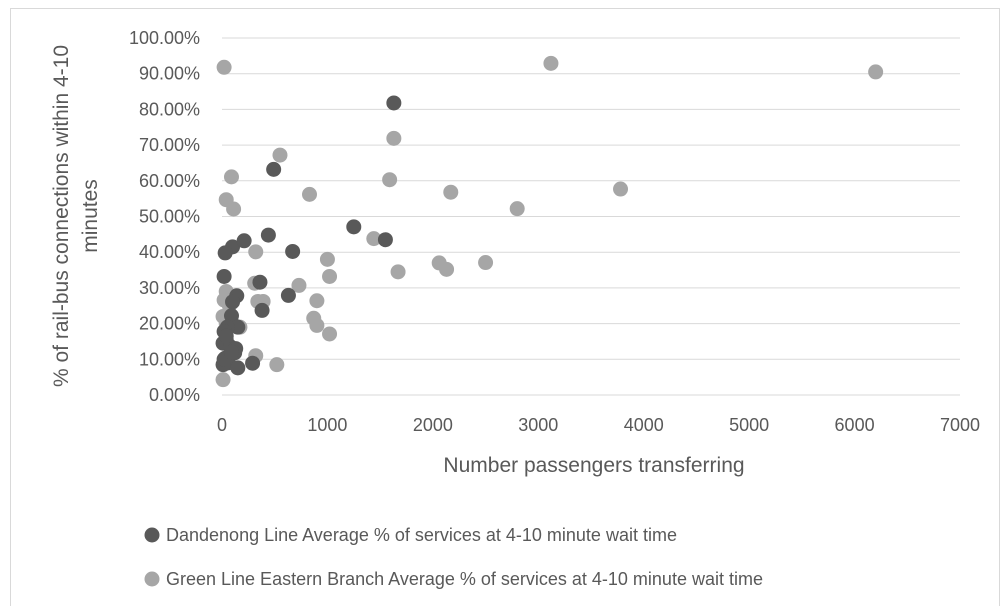 This screenshot has height=606, width=1002. What do you see at coordinates (90, 216) in the screenshot?
I see `y-axis-title-line: minutes` at bounding box center [90, 216].